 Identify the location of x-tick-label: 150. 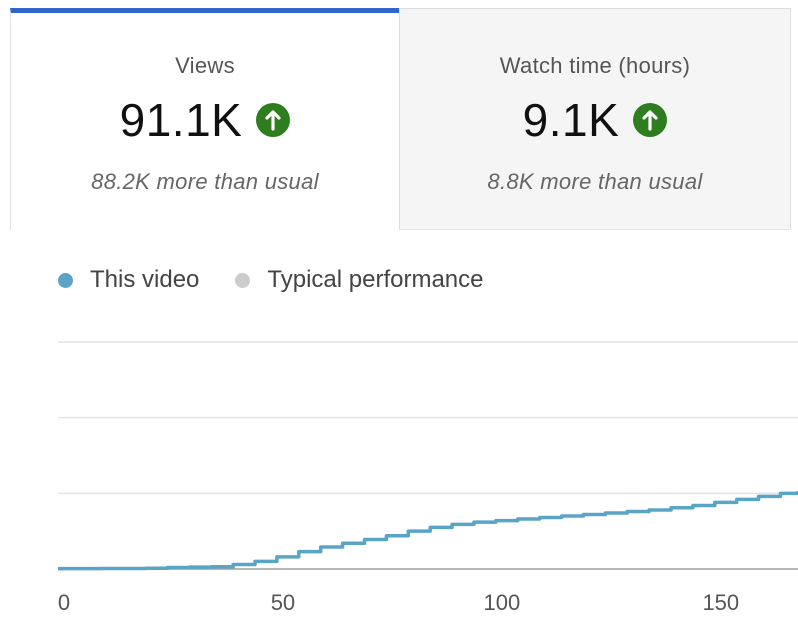
(720, 602).